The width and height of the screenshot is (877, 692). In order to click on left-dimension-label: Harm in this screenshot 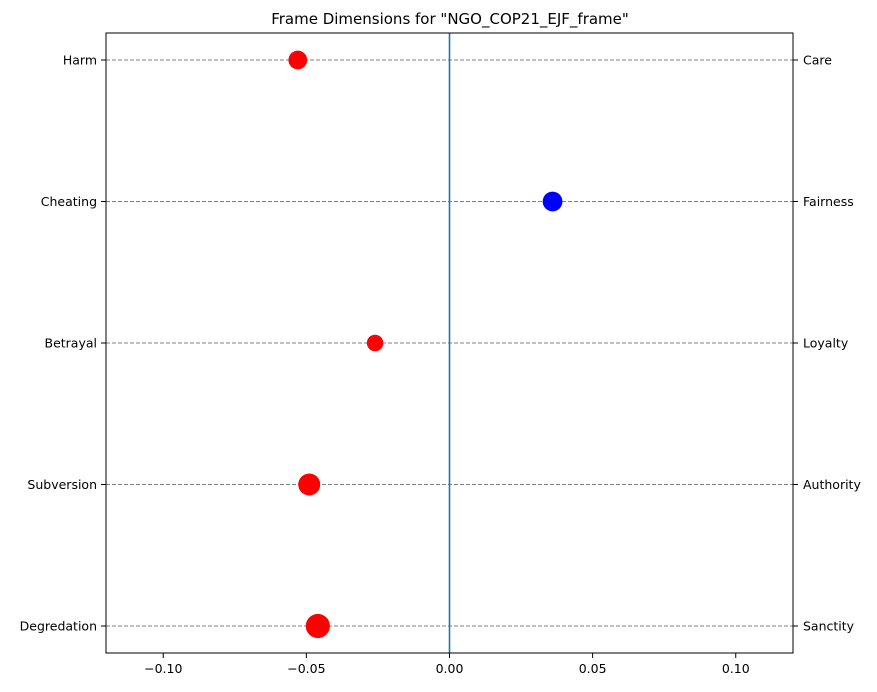, I will do `click(80, 60)`.